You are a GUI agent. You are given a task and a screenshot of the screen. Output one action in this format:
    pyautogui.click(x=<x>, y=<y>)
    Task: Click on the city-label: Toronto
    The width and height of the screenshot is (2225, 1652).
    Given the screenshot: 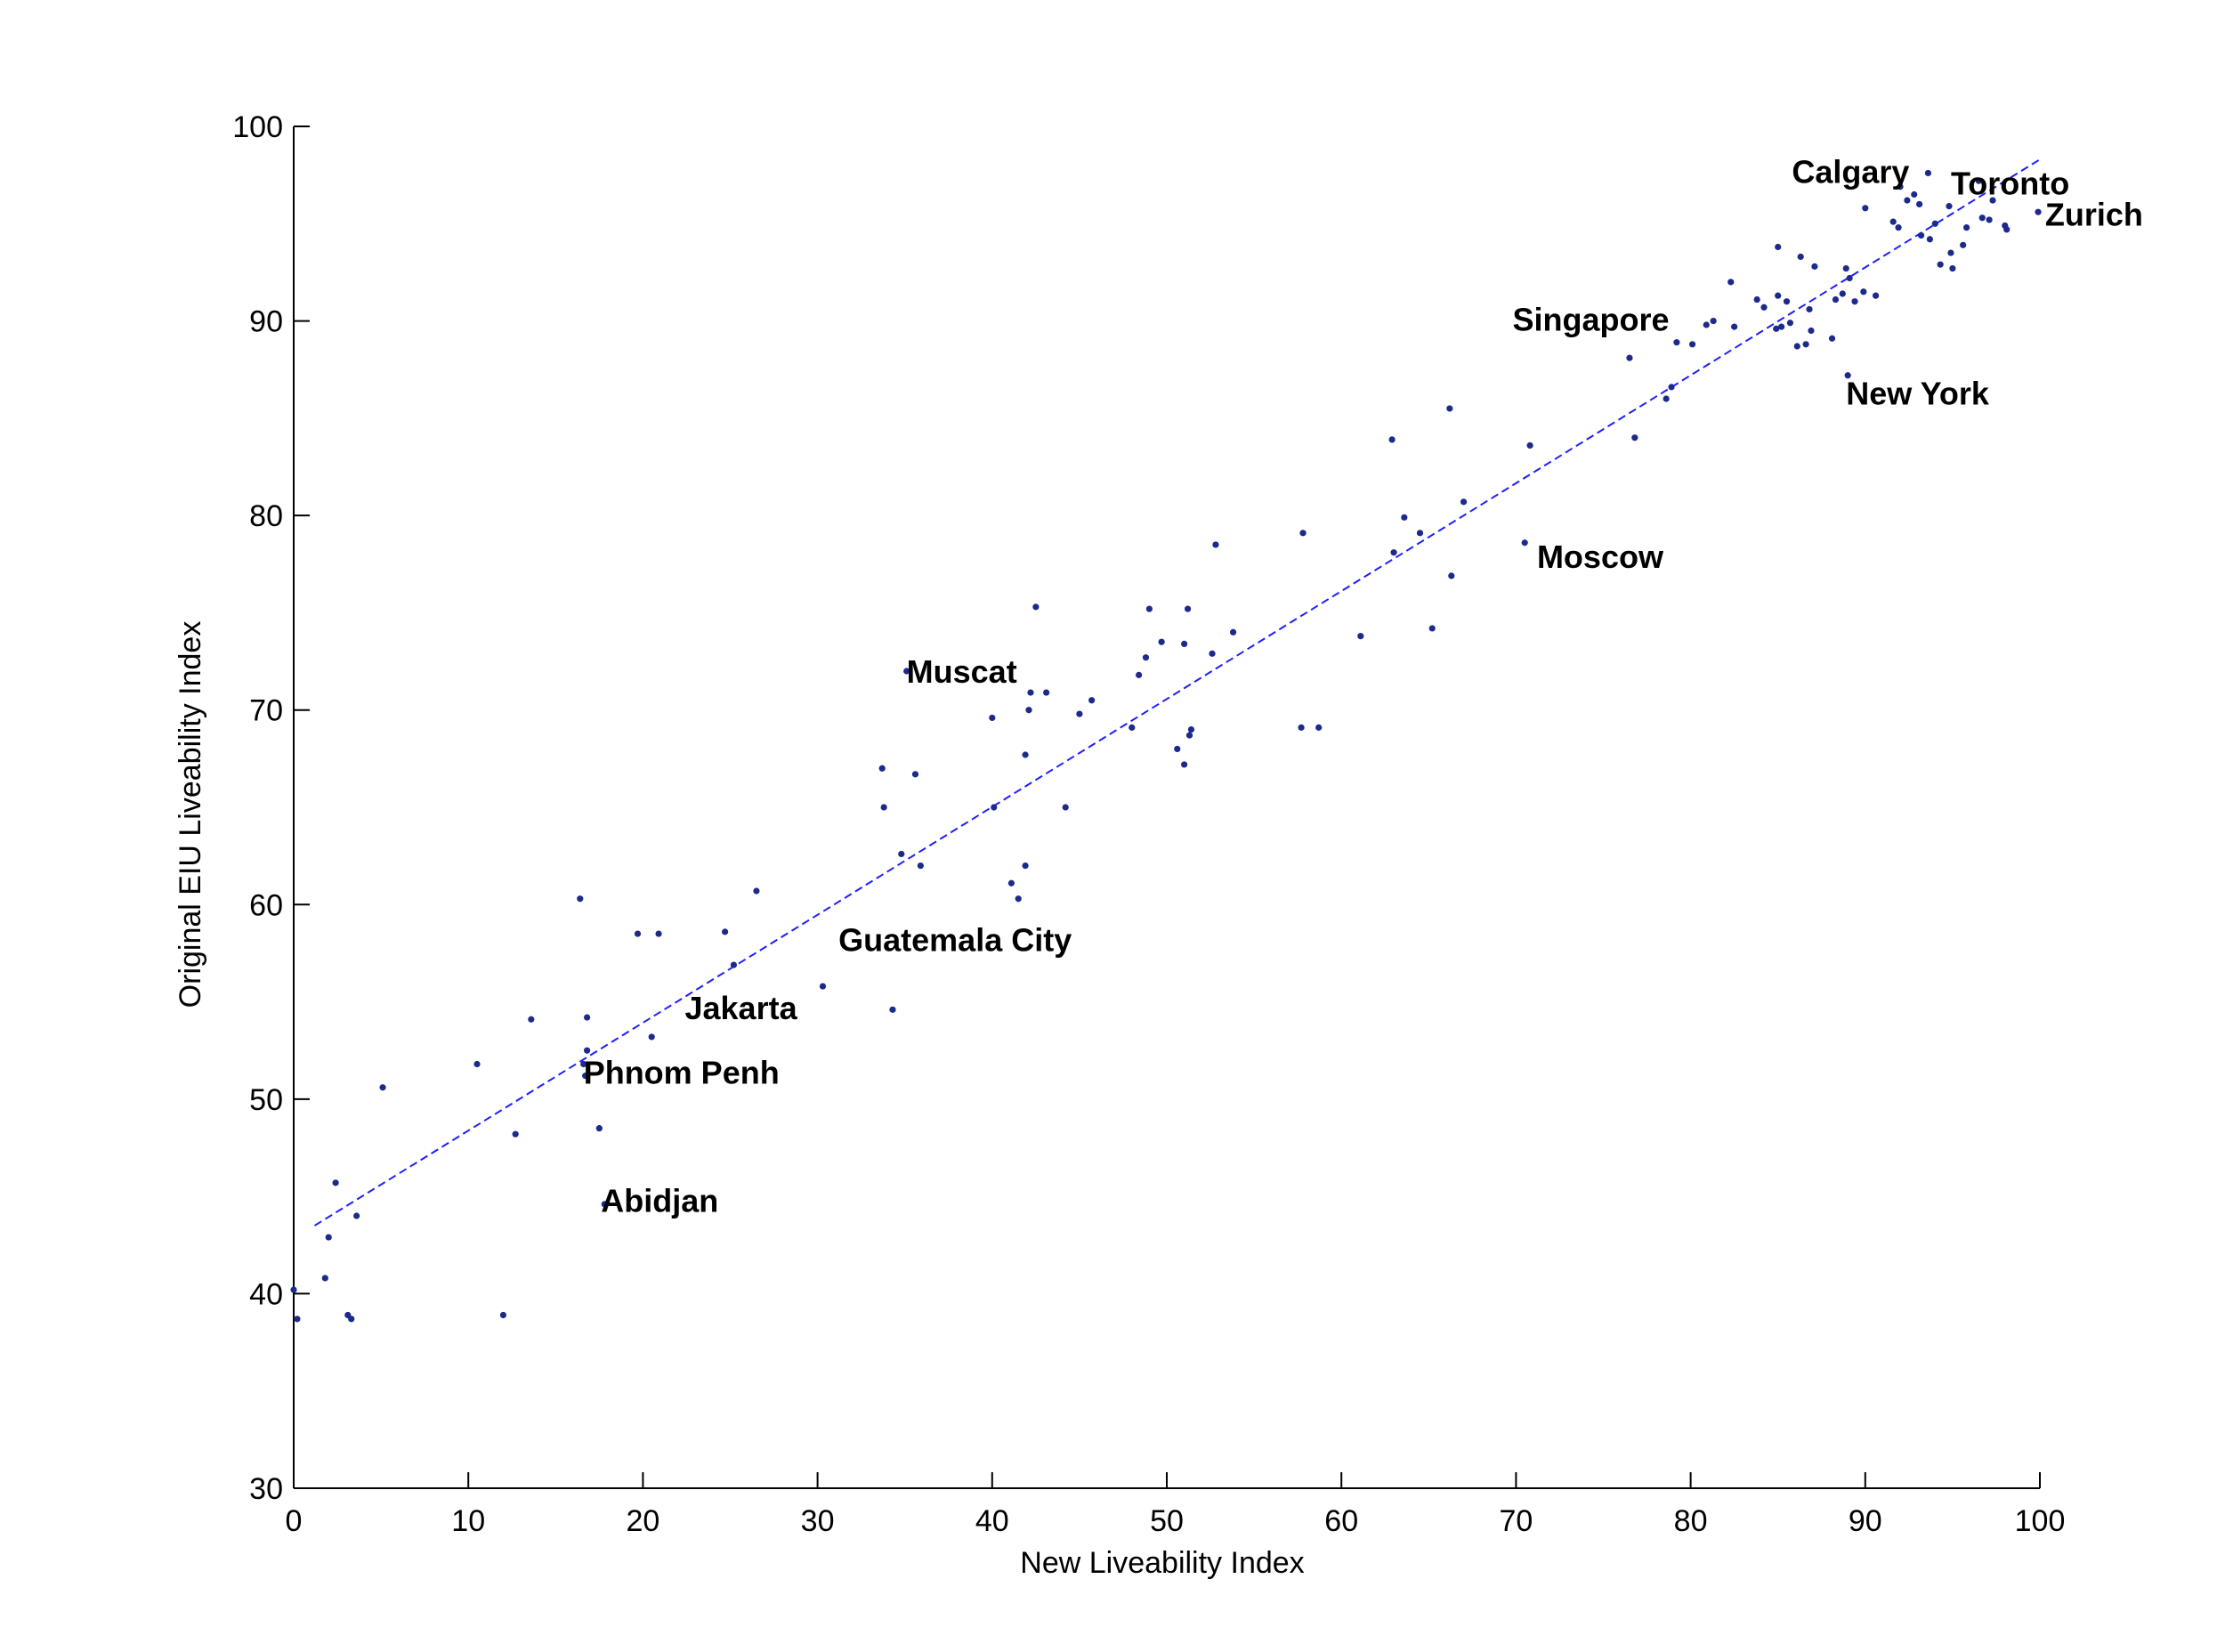 What is the action you would take?
    pyautogui.click(x=2010, y=184)
    